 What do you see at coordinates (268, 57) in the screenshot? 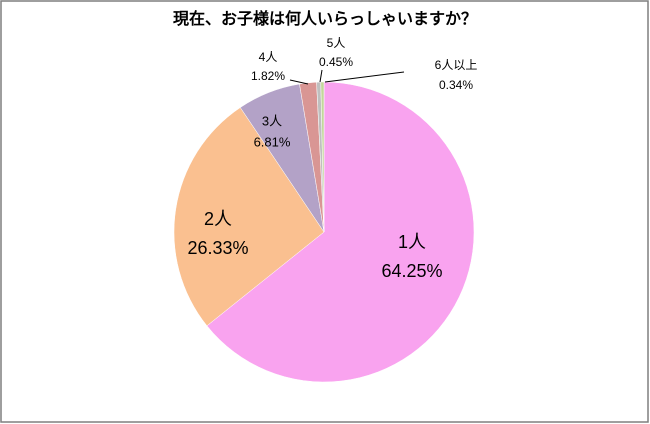
I see `slice-category-label: 4人` at bounding box center [268, 57].